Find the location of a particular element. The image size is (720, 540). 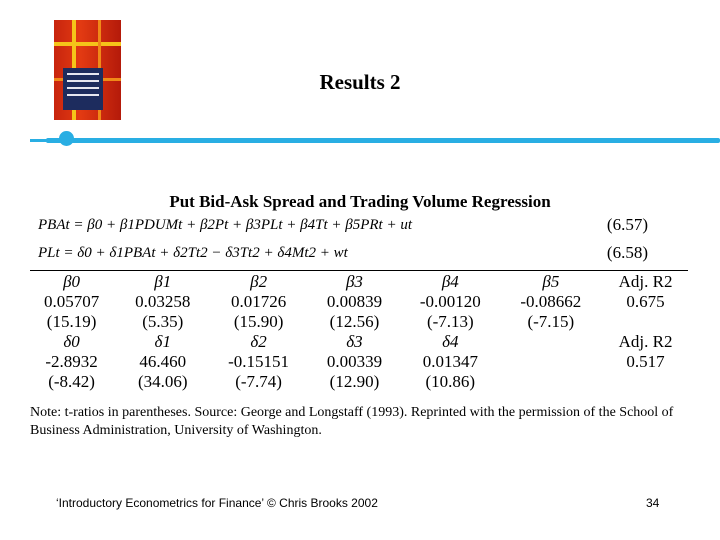

value-cell: 0.01347 is located at coordinates (450, 361).